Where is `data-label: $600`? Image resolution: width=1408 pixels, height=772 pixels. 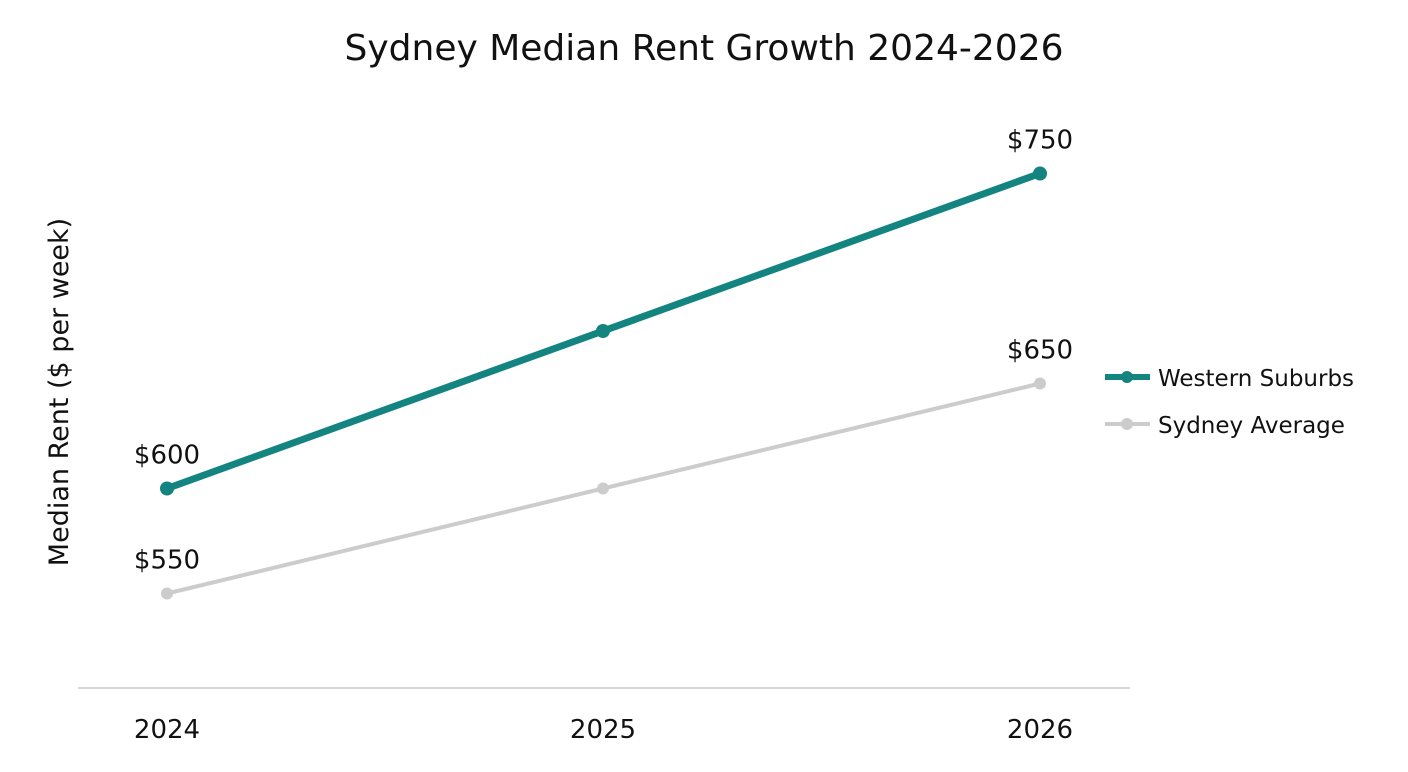
data-label: $600 is located at coordinates (167, 456).